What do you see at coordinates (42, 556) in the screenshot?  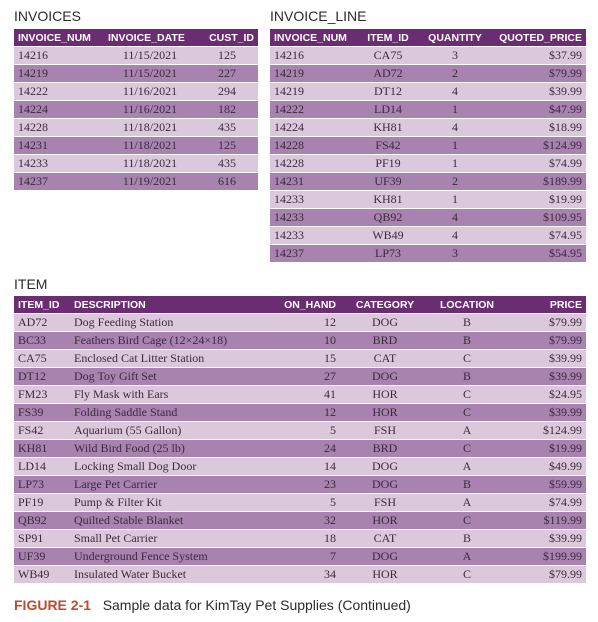 I see `table-cell: UF39` at bounding box center [42, 556].